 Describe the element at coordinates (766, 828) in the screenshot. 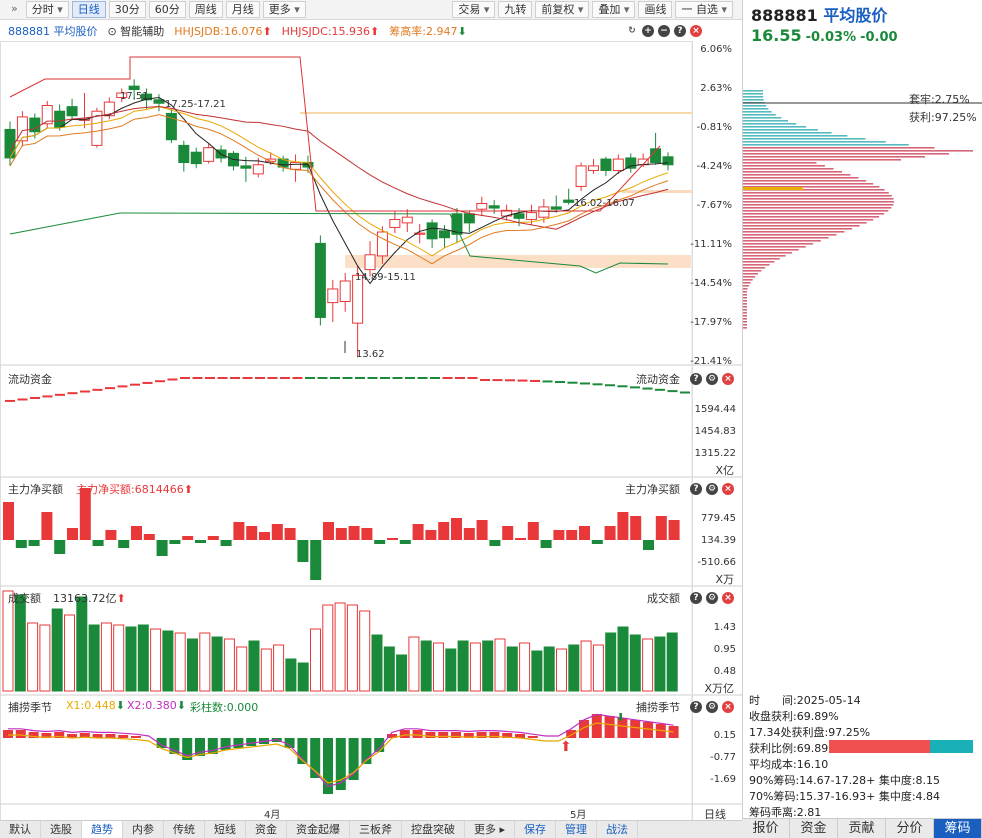

I see `right-tab-0: 报价` at that location.